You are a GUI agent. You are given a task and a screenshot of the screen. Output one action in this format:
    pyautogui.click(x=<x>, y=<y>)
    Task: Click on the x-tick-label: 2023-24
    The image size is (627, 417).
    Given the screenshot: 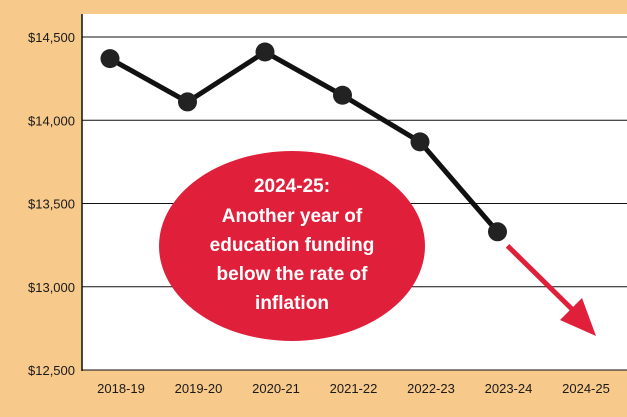 What is the action you would take?
    pyautogui.click(x=509, y=388)
    